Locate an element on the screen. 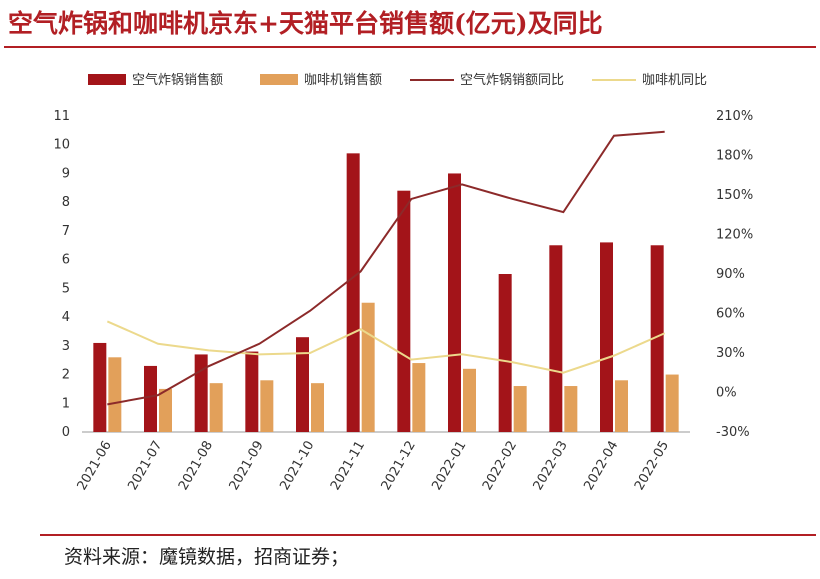 The width and height of the screenshot is (820, 579). legend-label: 空气炸锅销售额 is located at coordinates (177, 80).